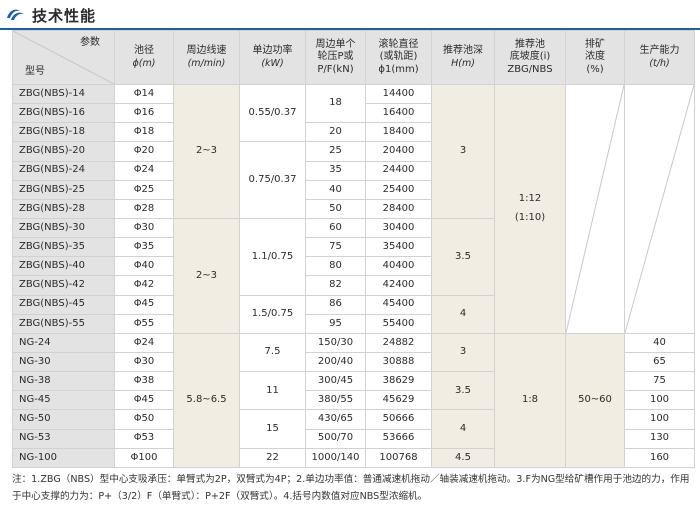 This screenshot has height=507, width=700. Describe the element at coordinates (272, 352) in the screenshot. I see `power-merged: 7.5` at that location.